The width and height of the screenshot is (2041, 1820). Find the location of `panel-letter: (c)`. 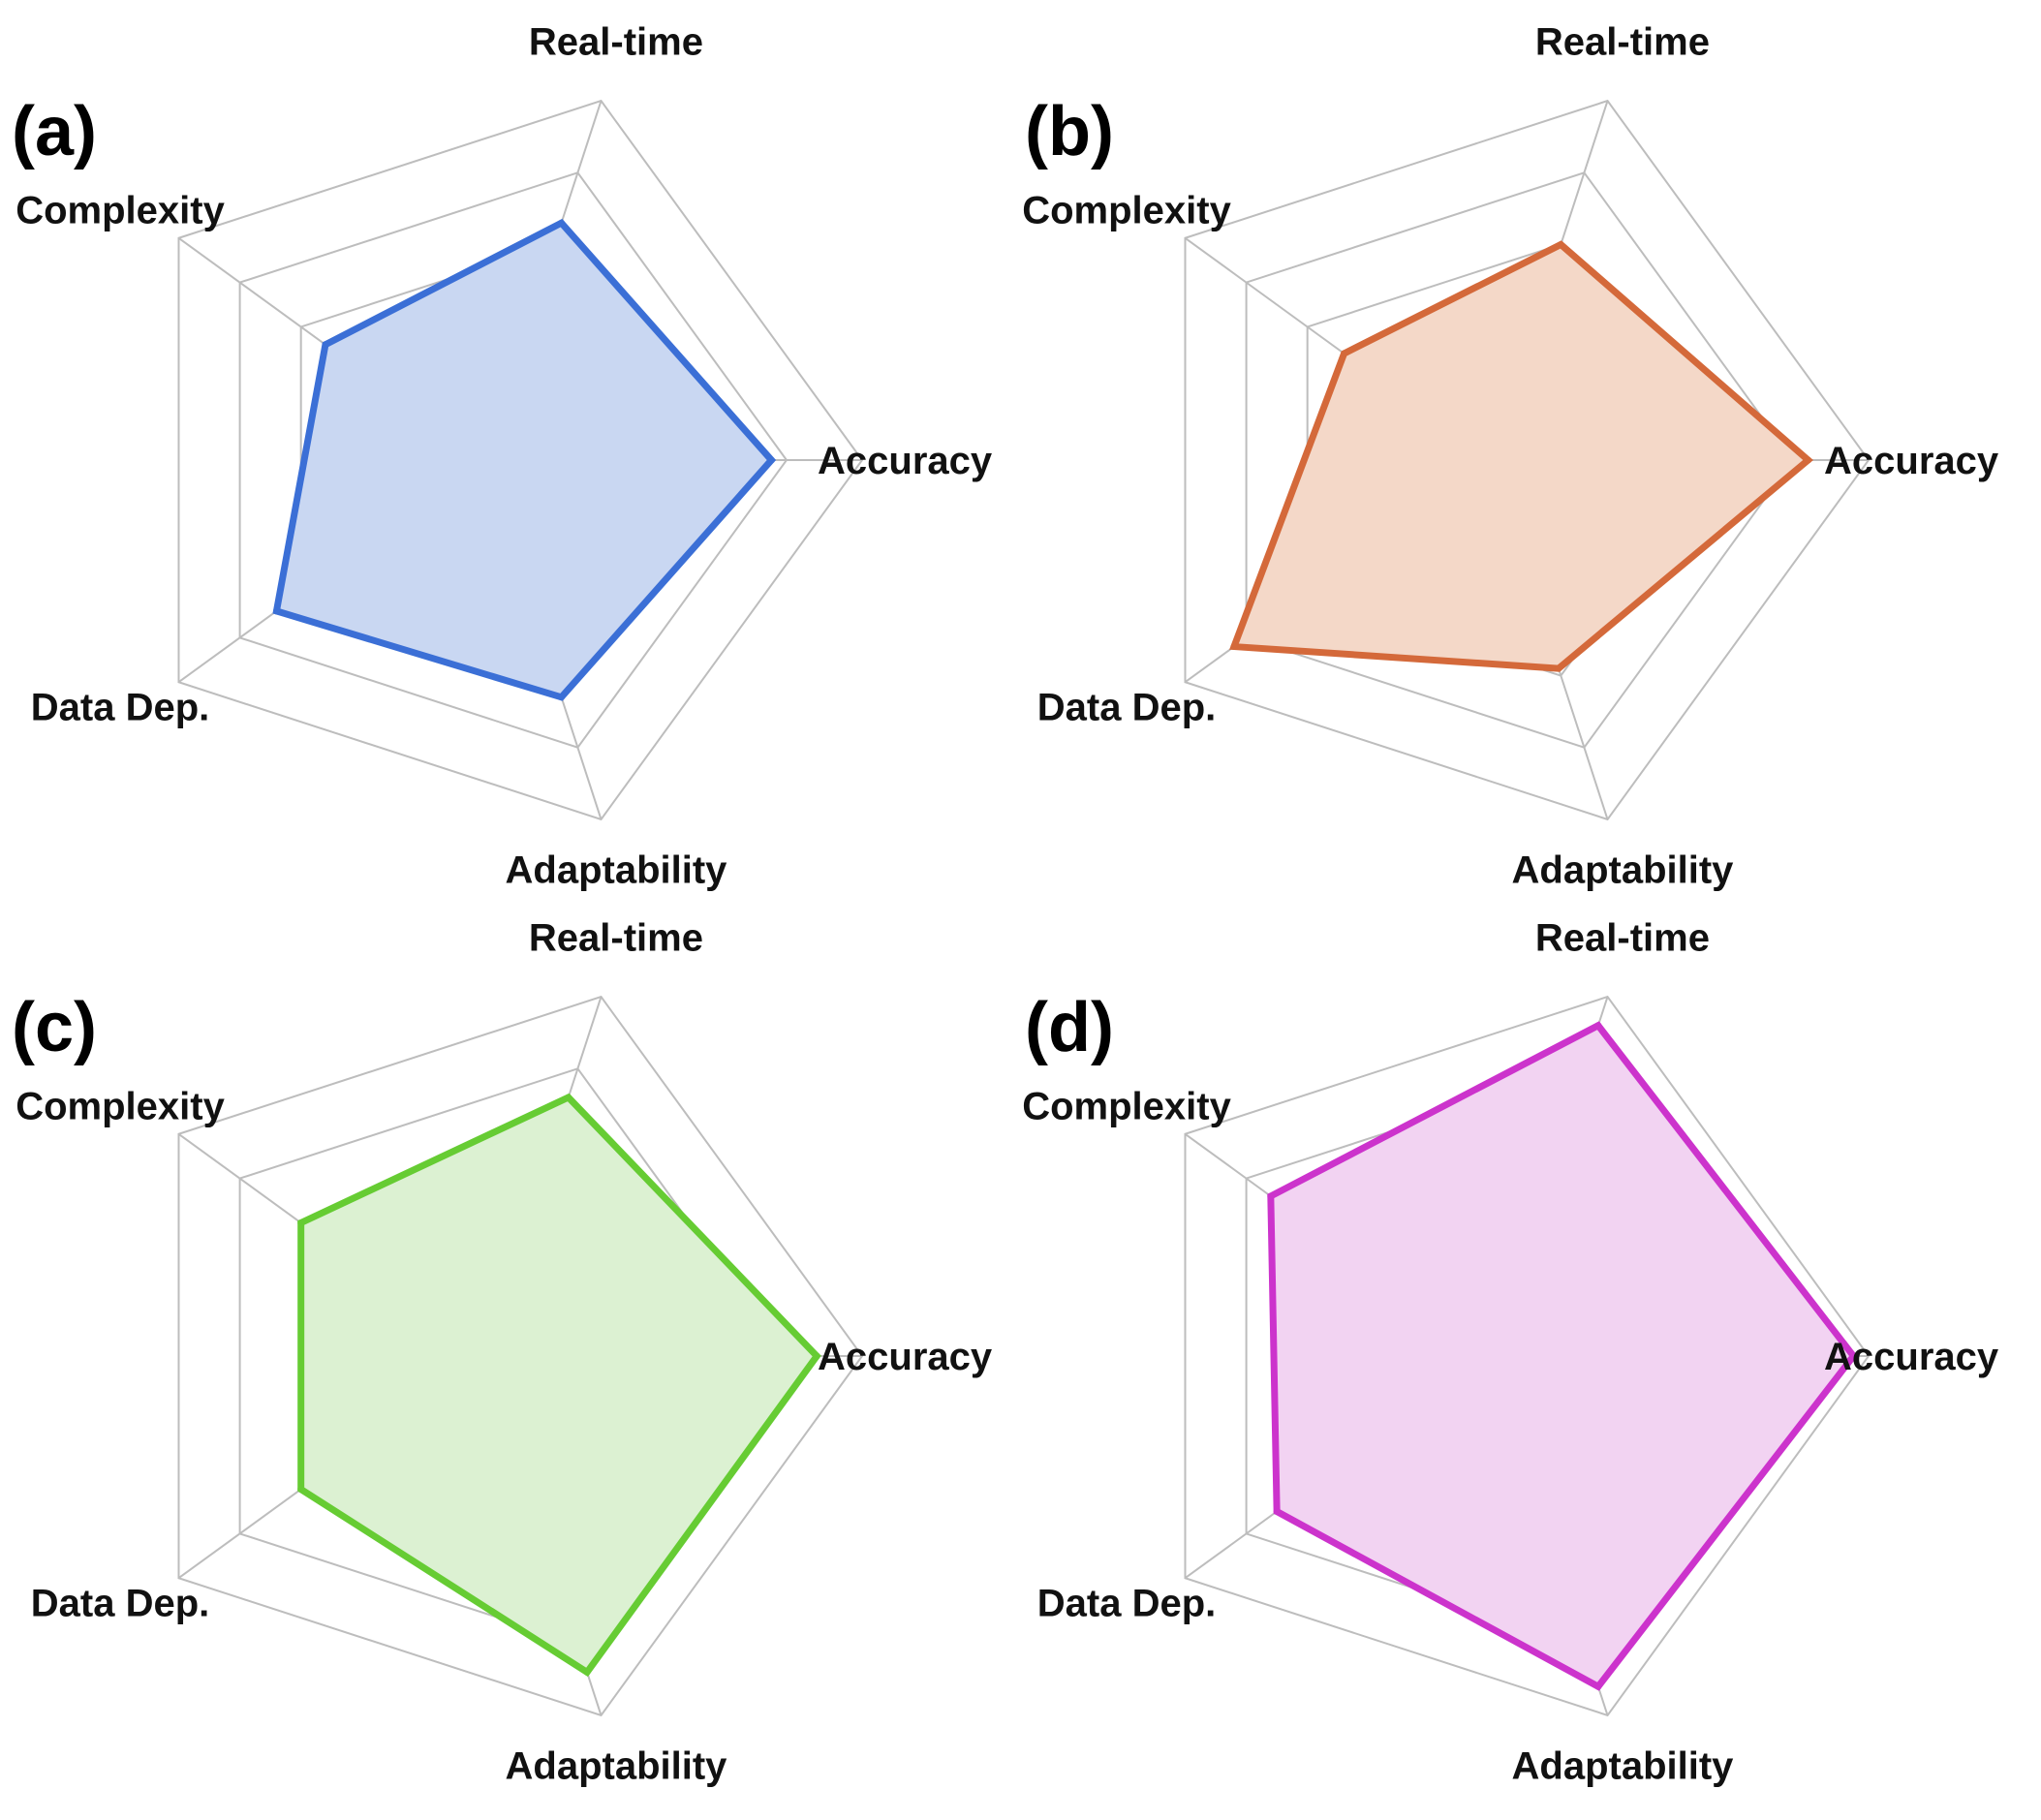

panel-letter: (c) is located at coordinates (54, 1027).